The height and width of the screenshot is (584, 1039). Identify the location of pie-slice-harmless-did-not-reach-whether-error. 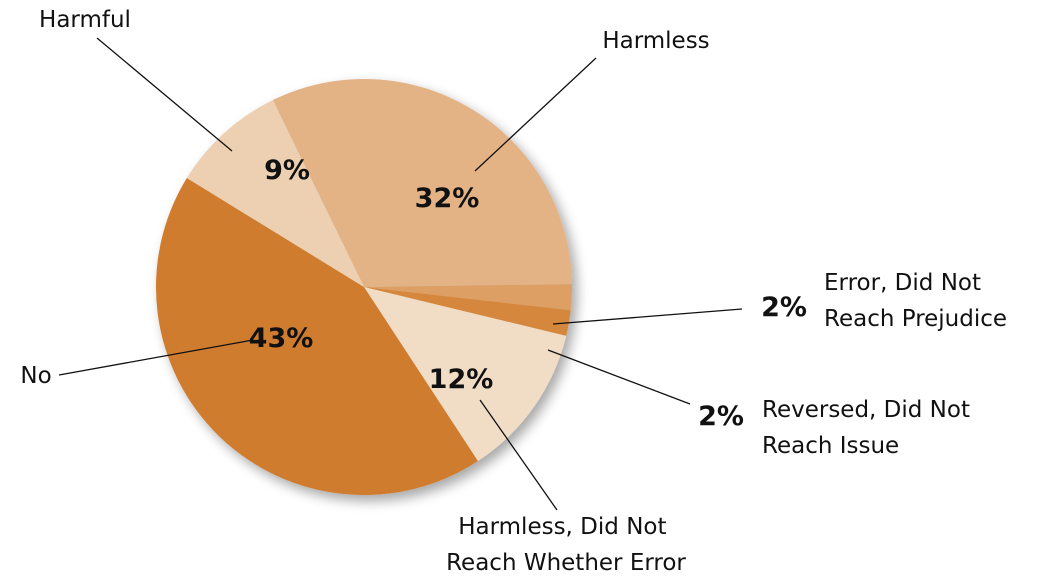
(465, 374).